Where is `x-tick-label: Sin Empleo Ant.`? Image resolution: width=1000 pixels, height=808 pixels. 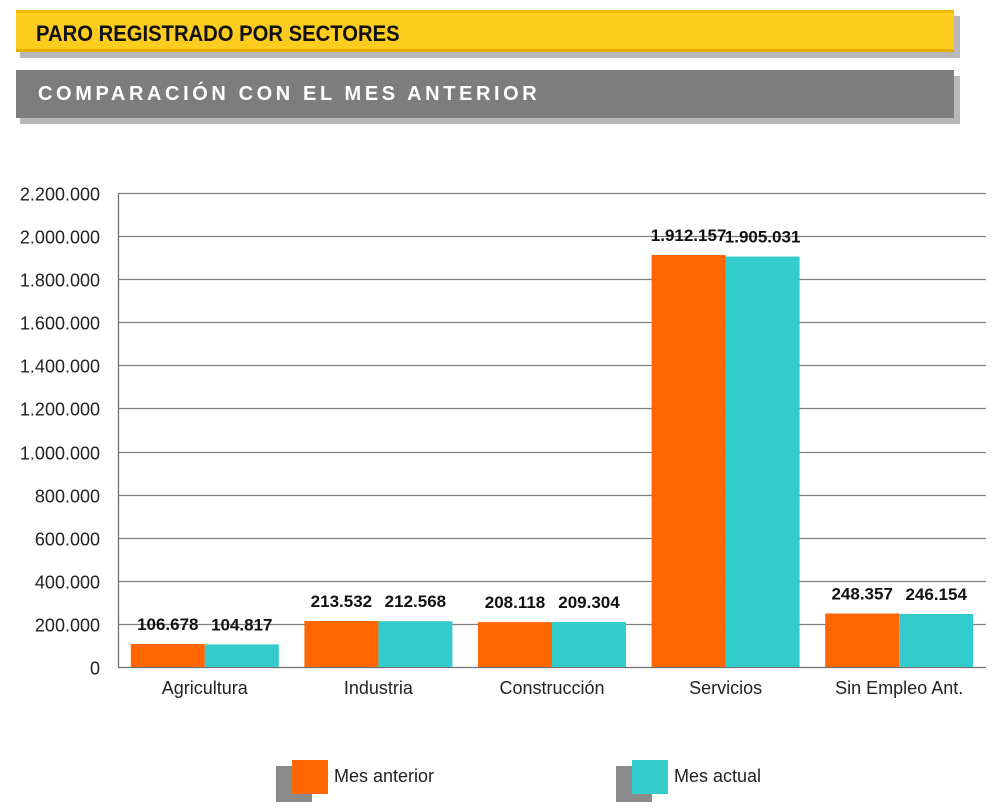
x-tick-label: Sin Empleo Ant. is located at coordinates (899, 688).